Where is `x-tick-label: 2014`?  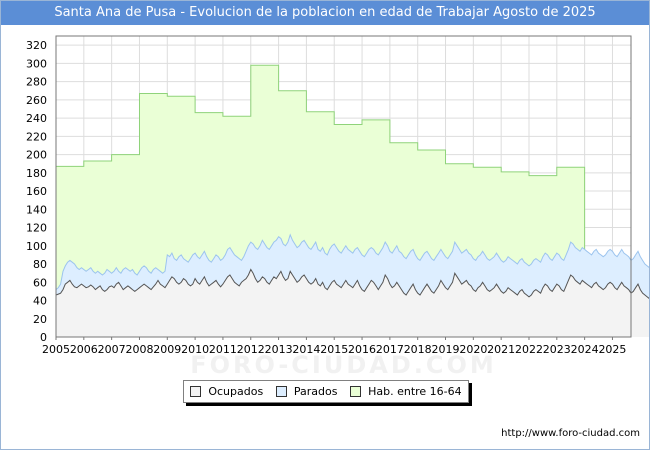 x-tick-label: 2014 is located at coordinates (306, 349).